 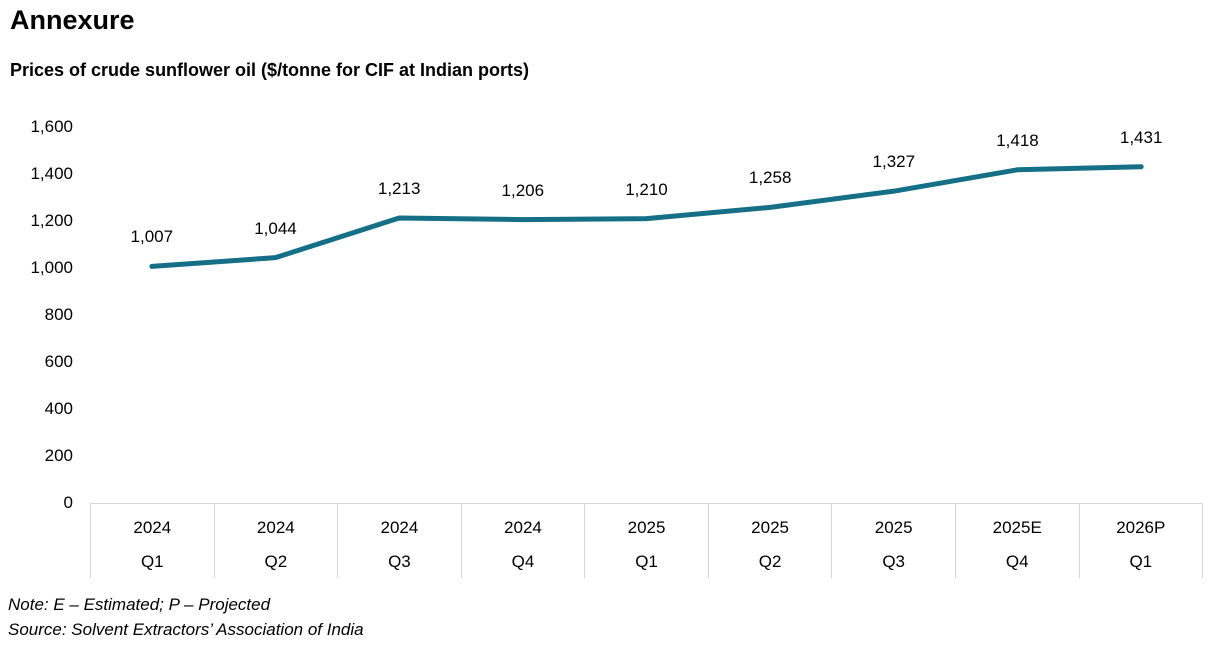 What do you see at coordinates (51, 220) in the screenshot?
I see `y-axis-tick-label: 1,200` at bounding box center [51, 220].